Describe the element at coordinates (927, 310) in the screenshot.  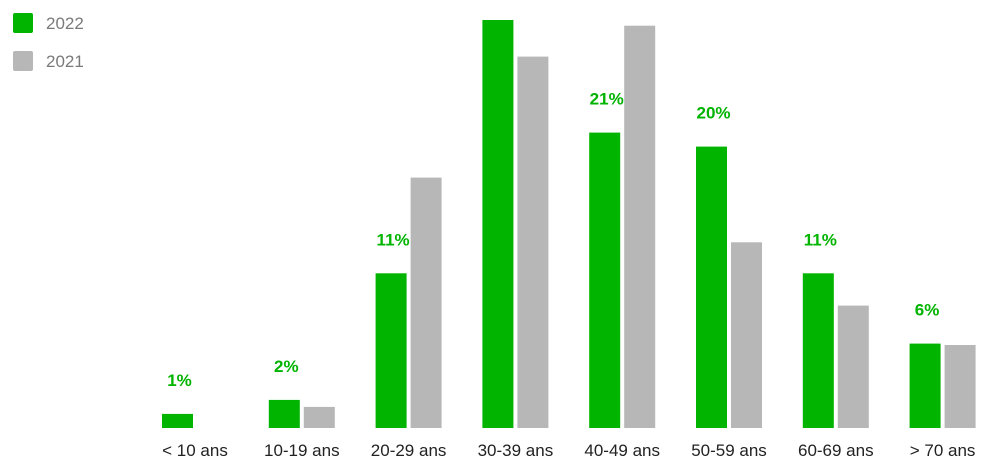
I see `data-label-7: 6%` at that location.